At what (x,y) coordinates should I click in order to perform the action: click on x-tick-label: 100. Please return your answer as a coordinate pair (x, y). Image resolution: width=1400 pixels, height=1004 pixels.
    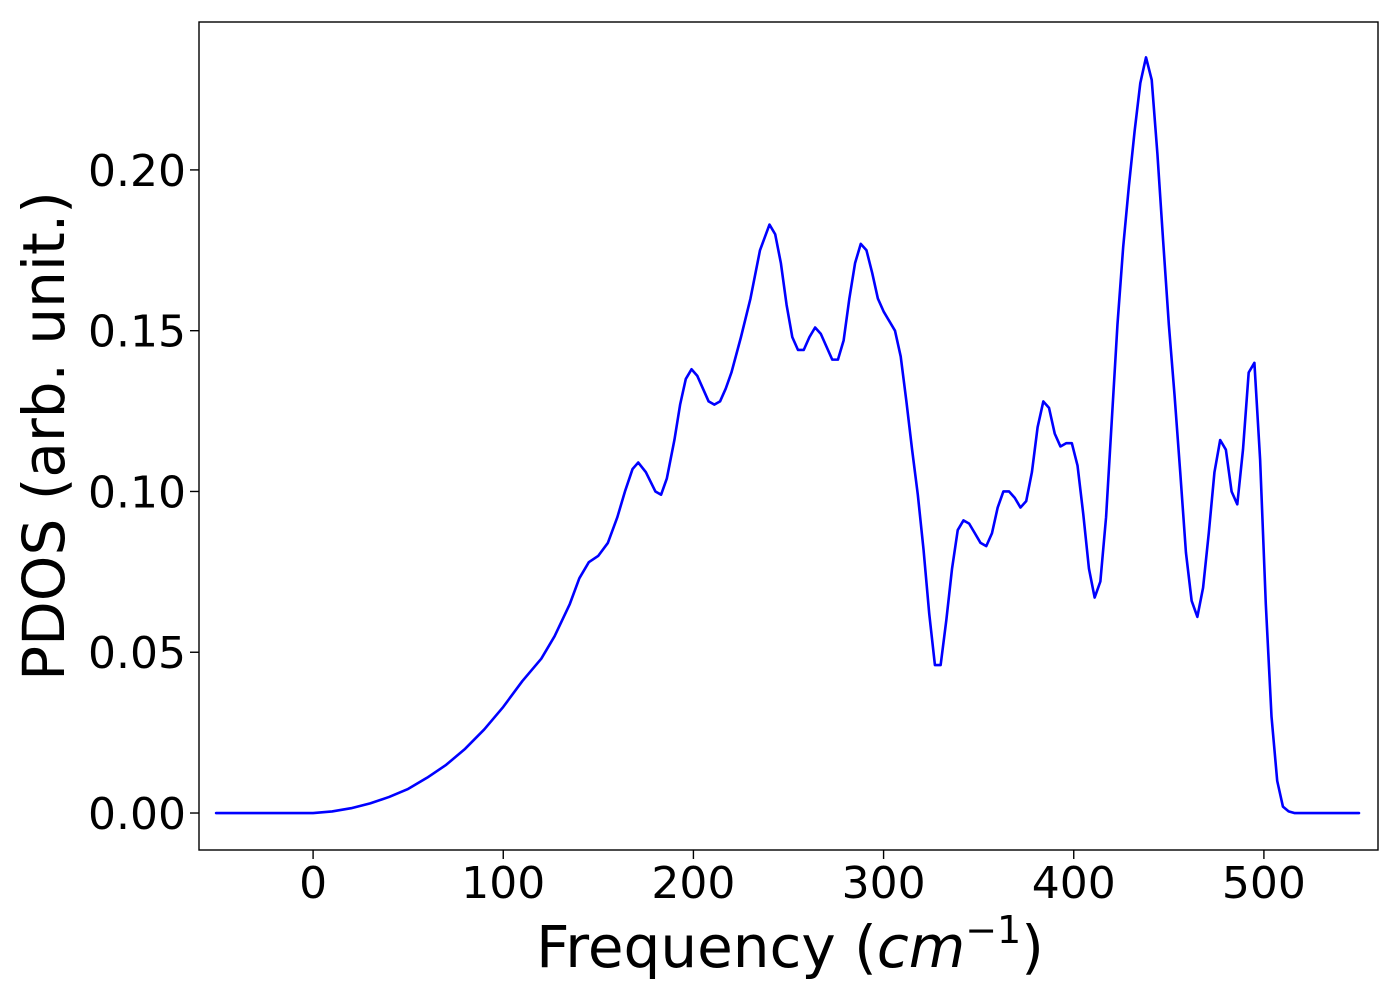
    Looking at the image, I should click on (503, 883).